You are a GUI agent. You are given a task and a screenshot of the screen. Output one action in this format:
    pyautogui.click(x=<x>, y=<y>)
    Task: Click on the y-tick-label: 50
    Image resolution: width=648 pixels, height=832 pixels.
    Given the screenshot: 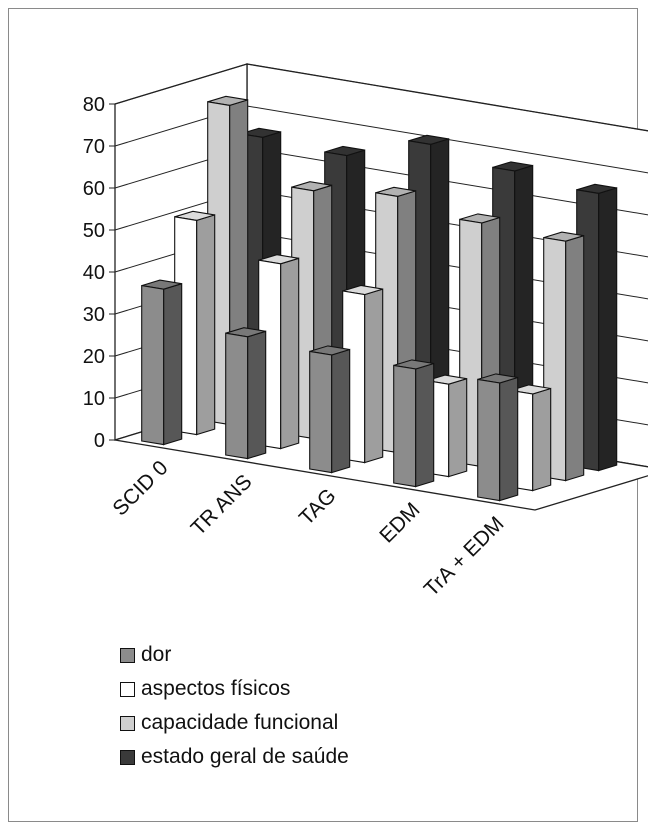 What is the action you would take?
    pyautogui.click(x=94, y=231)
    